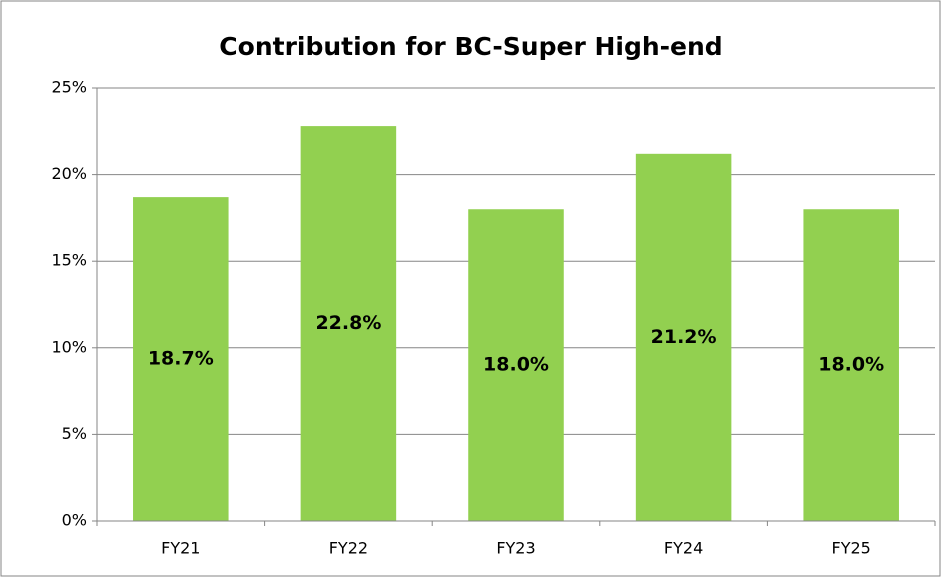  What do you see at coordinates (683, 548) in the screenshot?
I see `x-tick-label: FY24` at bounding box center [683, 548].